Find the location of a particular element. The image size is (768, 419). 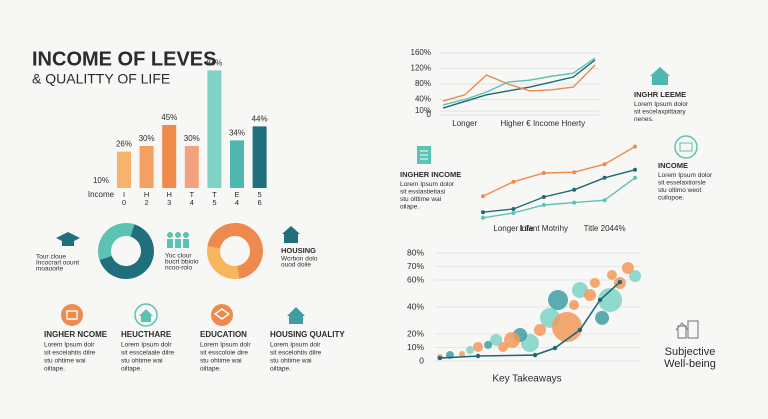

block-line: nenes. is located at coordinates (644, 119).